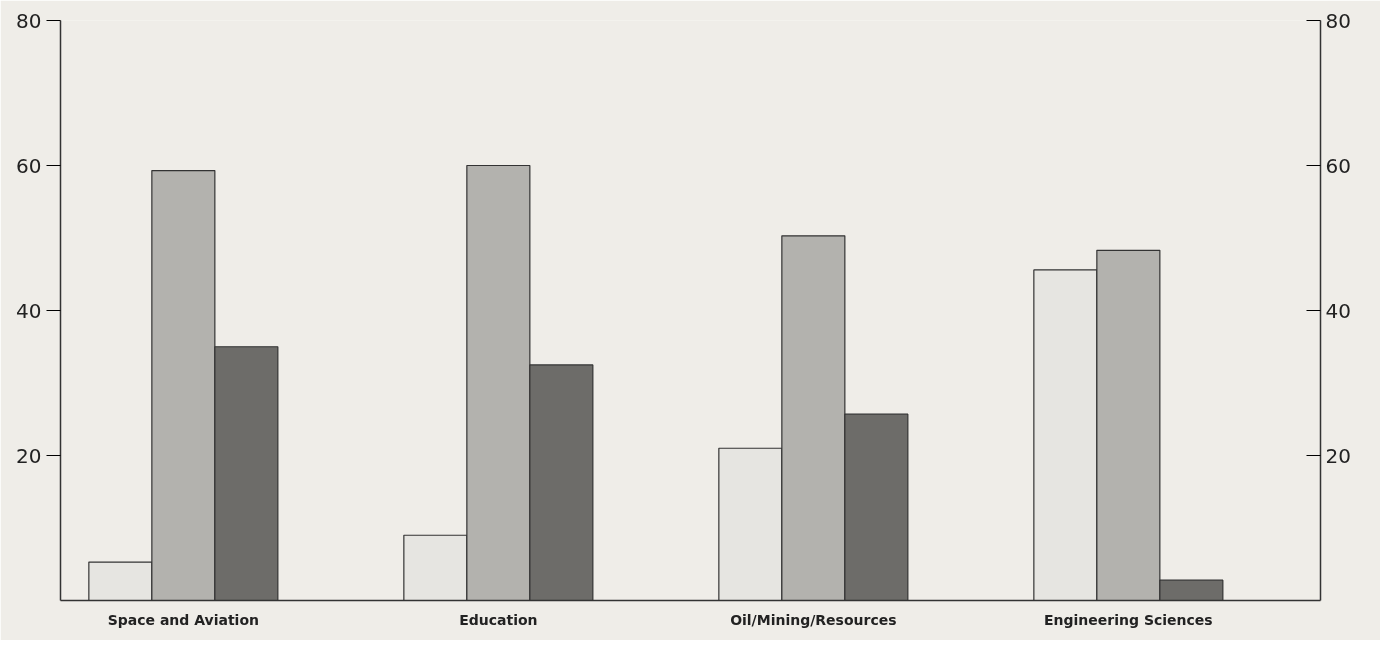  I want to click on y2-tick-label: 20, so click(1338, 455).